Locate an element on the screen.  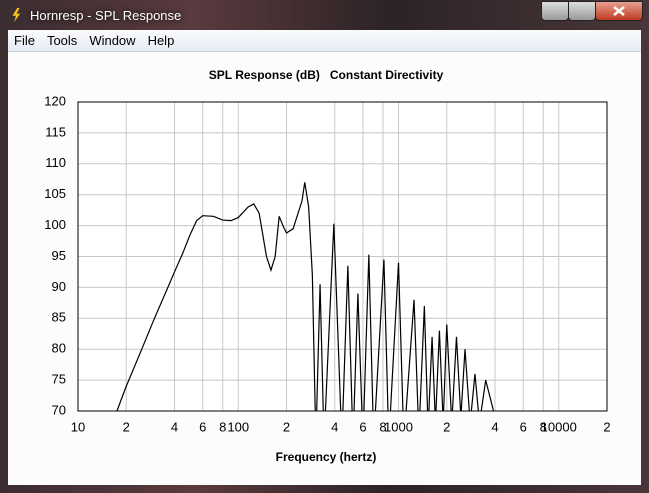
close-icon is located at coordinates (619, 11).